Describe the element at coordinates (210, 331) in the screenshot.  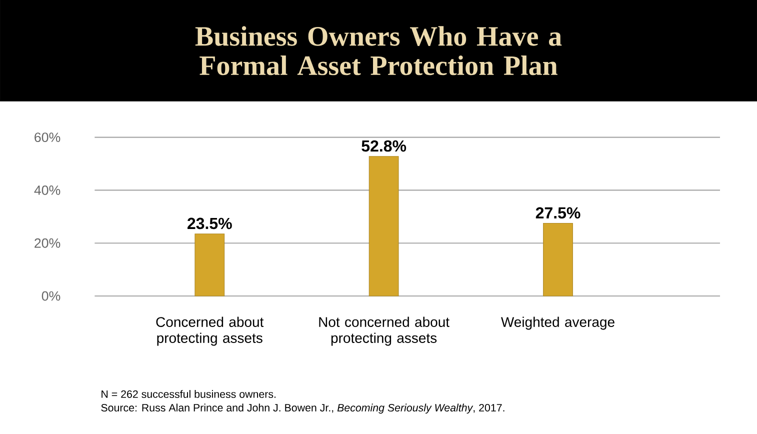
I see `x-tick-label: Concerned about protecting assets` at that location.